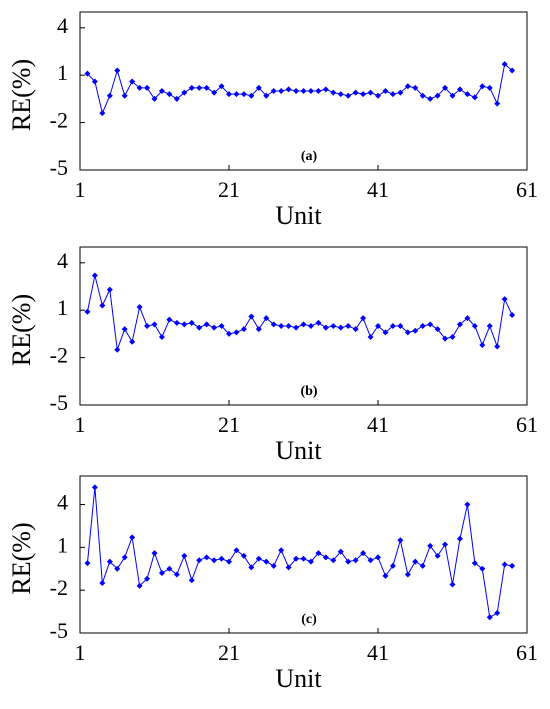 The height and width of the screenshot is (709, 550). I want to click on panel-annotation: (a), so click(309, 156).